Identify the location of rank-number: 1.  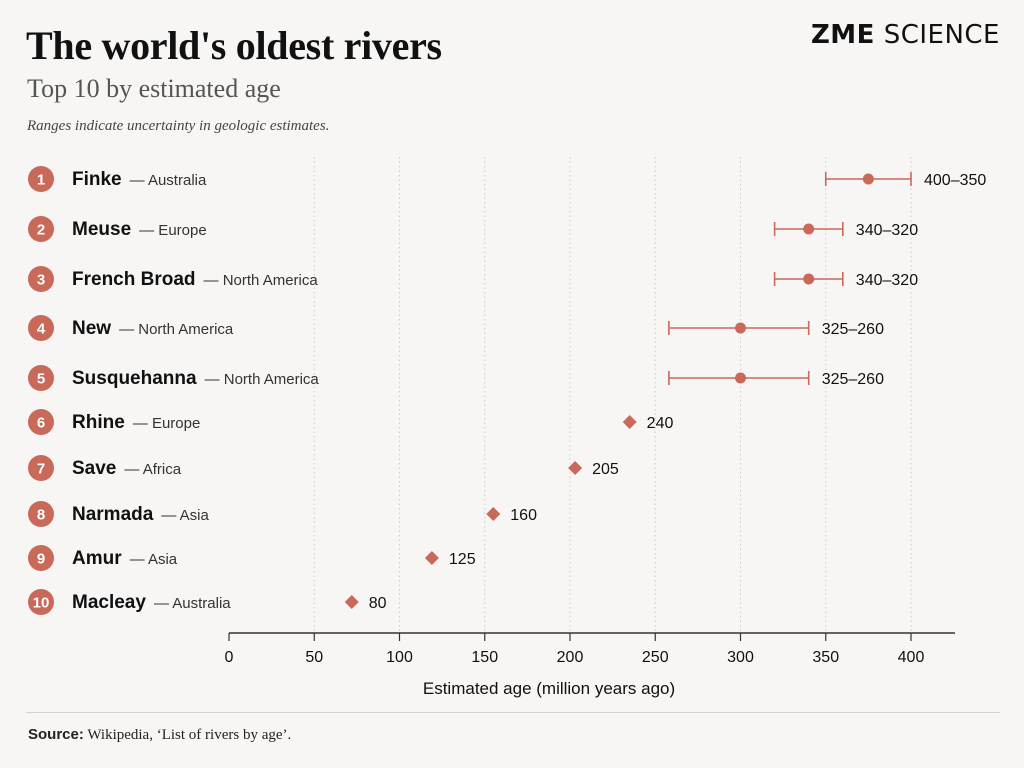
(41, 180).